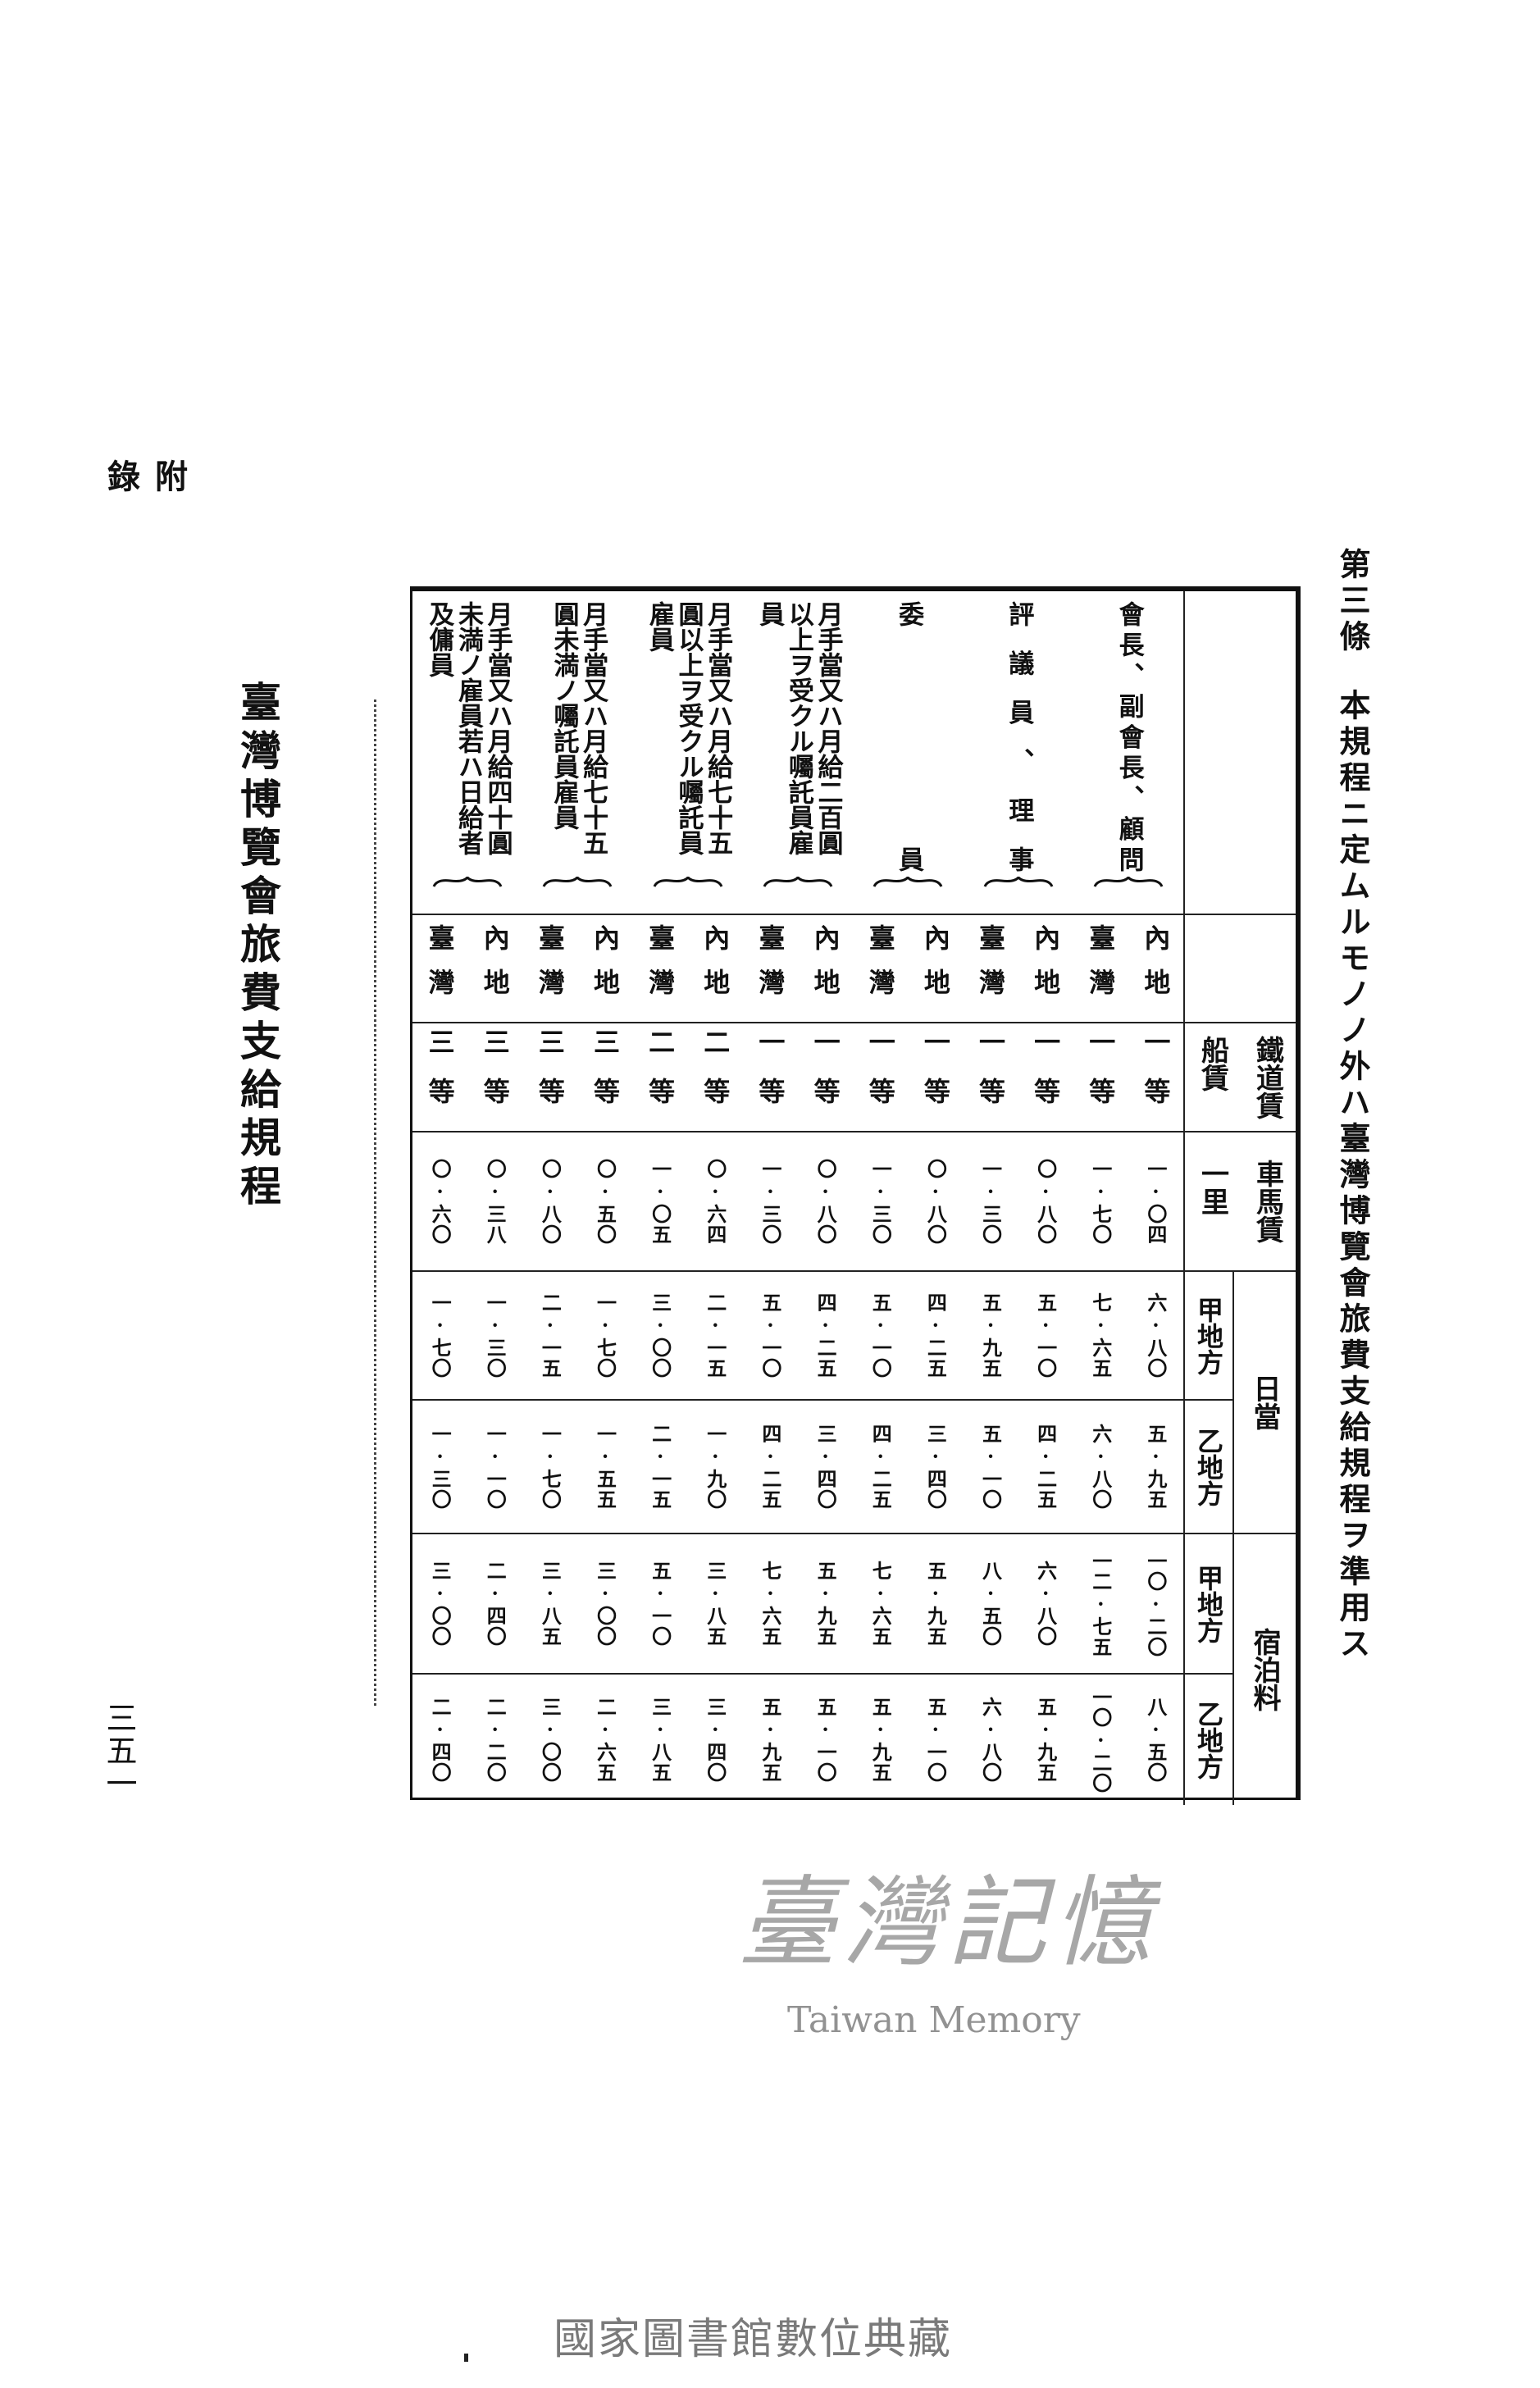  What do you see at coordinates (1264, 1403) in the screenshot?
I see `header-daily-allowance: 日當` at bounding box center [1264, 1403].